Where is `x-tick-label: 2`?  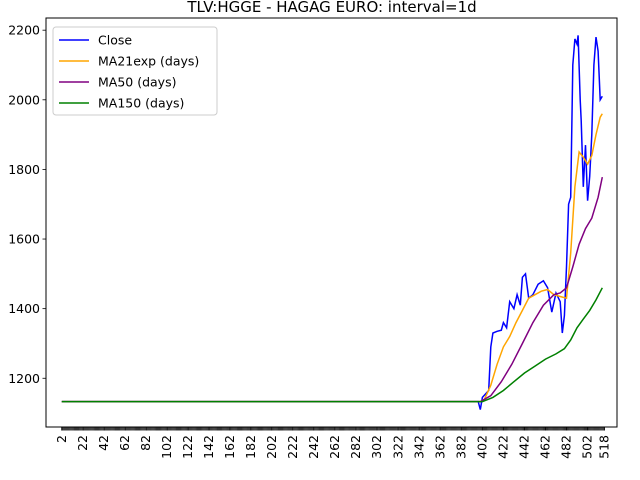 x-tick-label: 2 is located at coordinates (61, 439).